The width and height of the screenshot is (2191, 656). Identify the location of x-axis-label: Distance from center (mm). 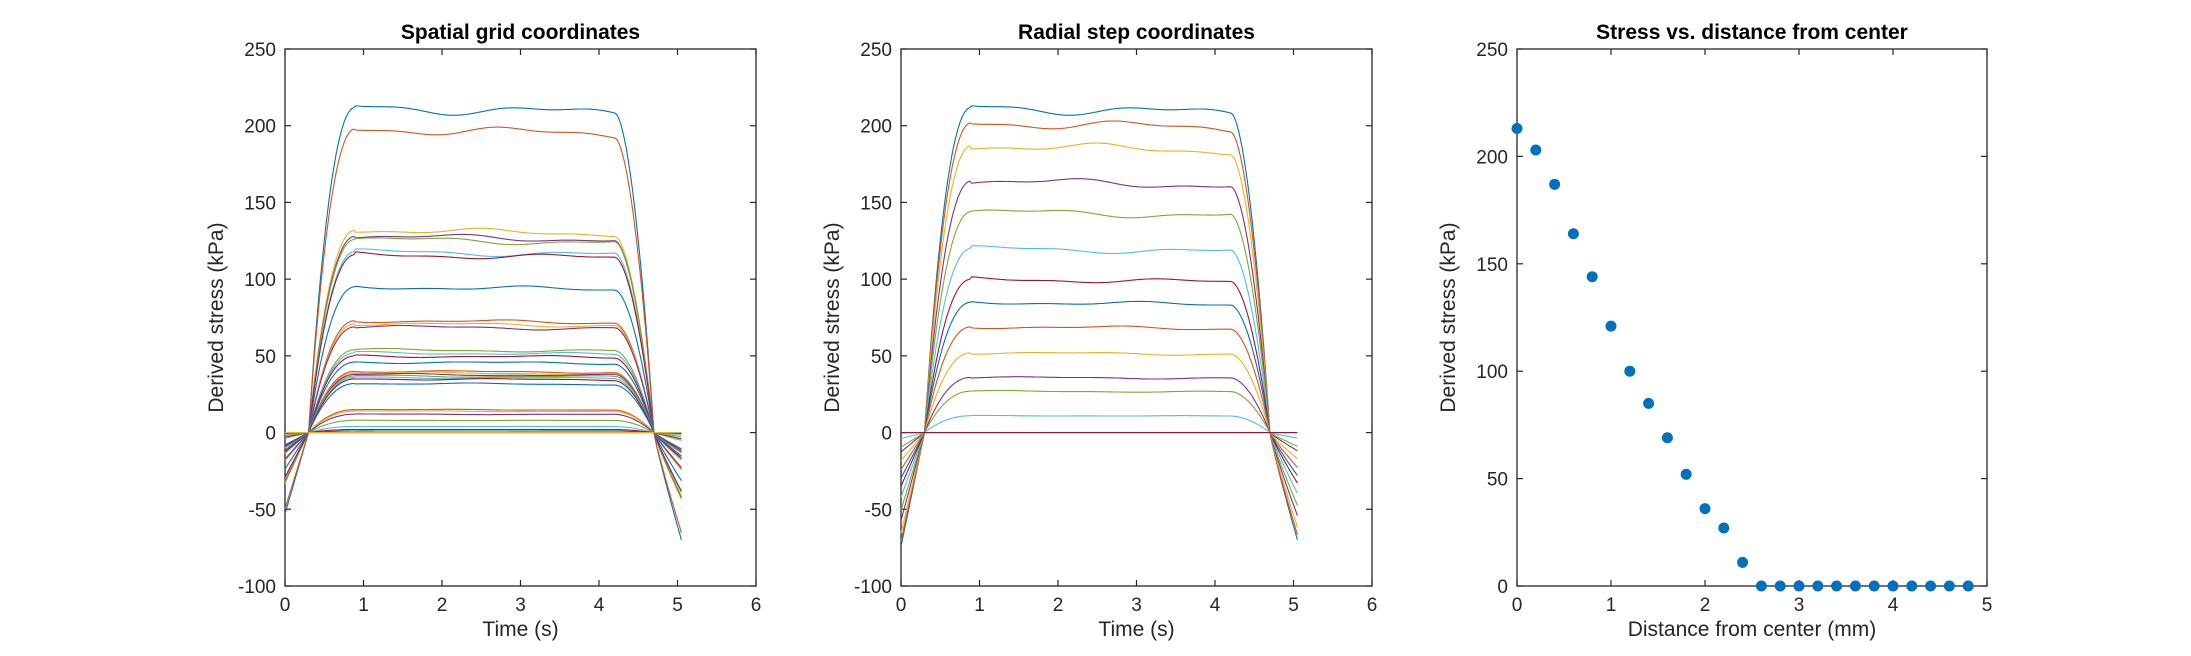
(1752, 629).